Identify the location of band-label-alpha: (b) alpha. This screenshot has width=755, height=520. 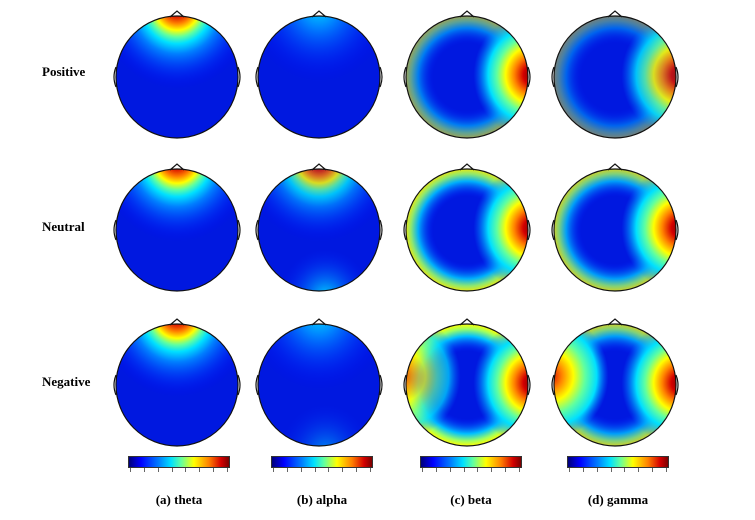
(322, 499).